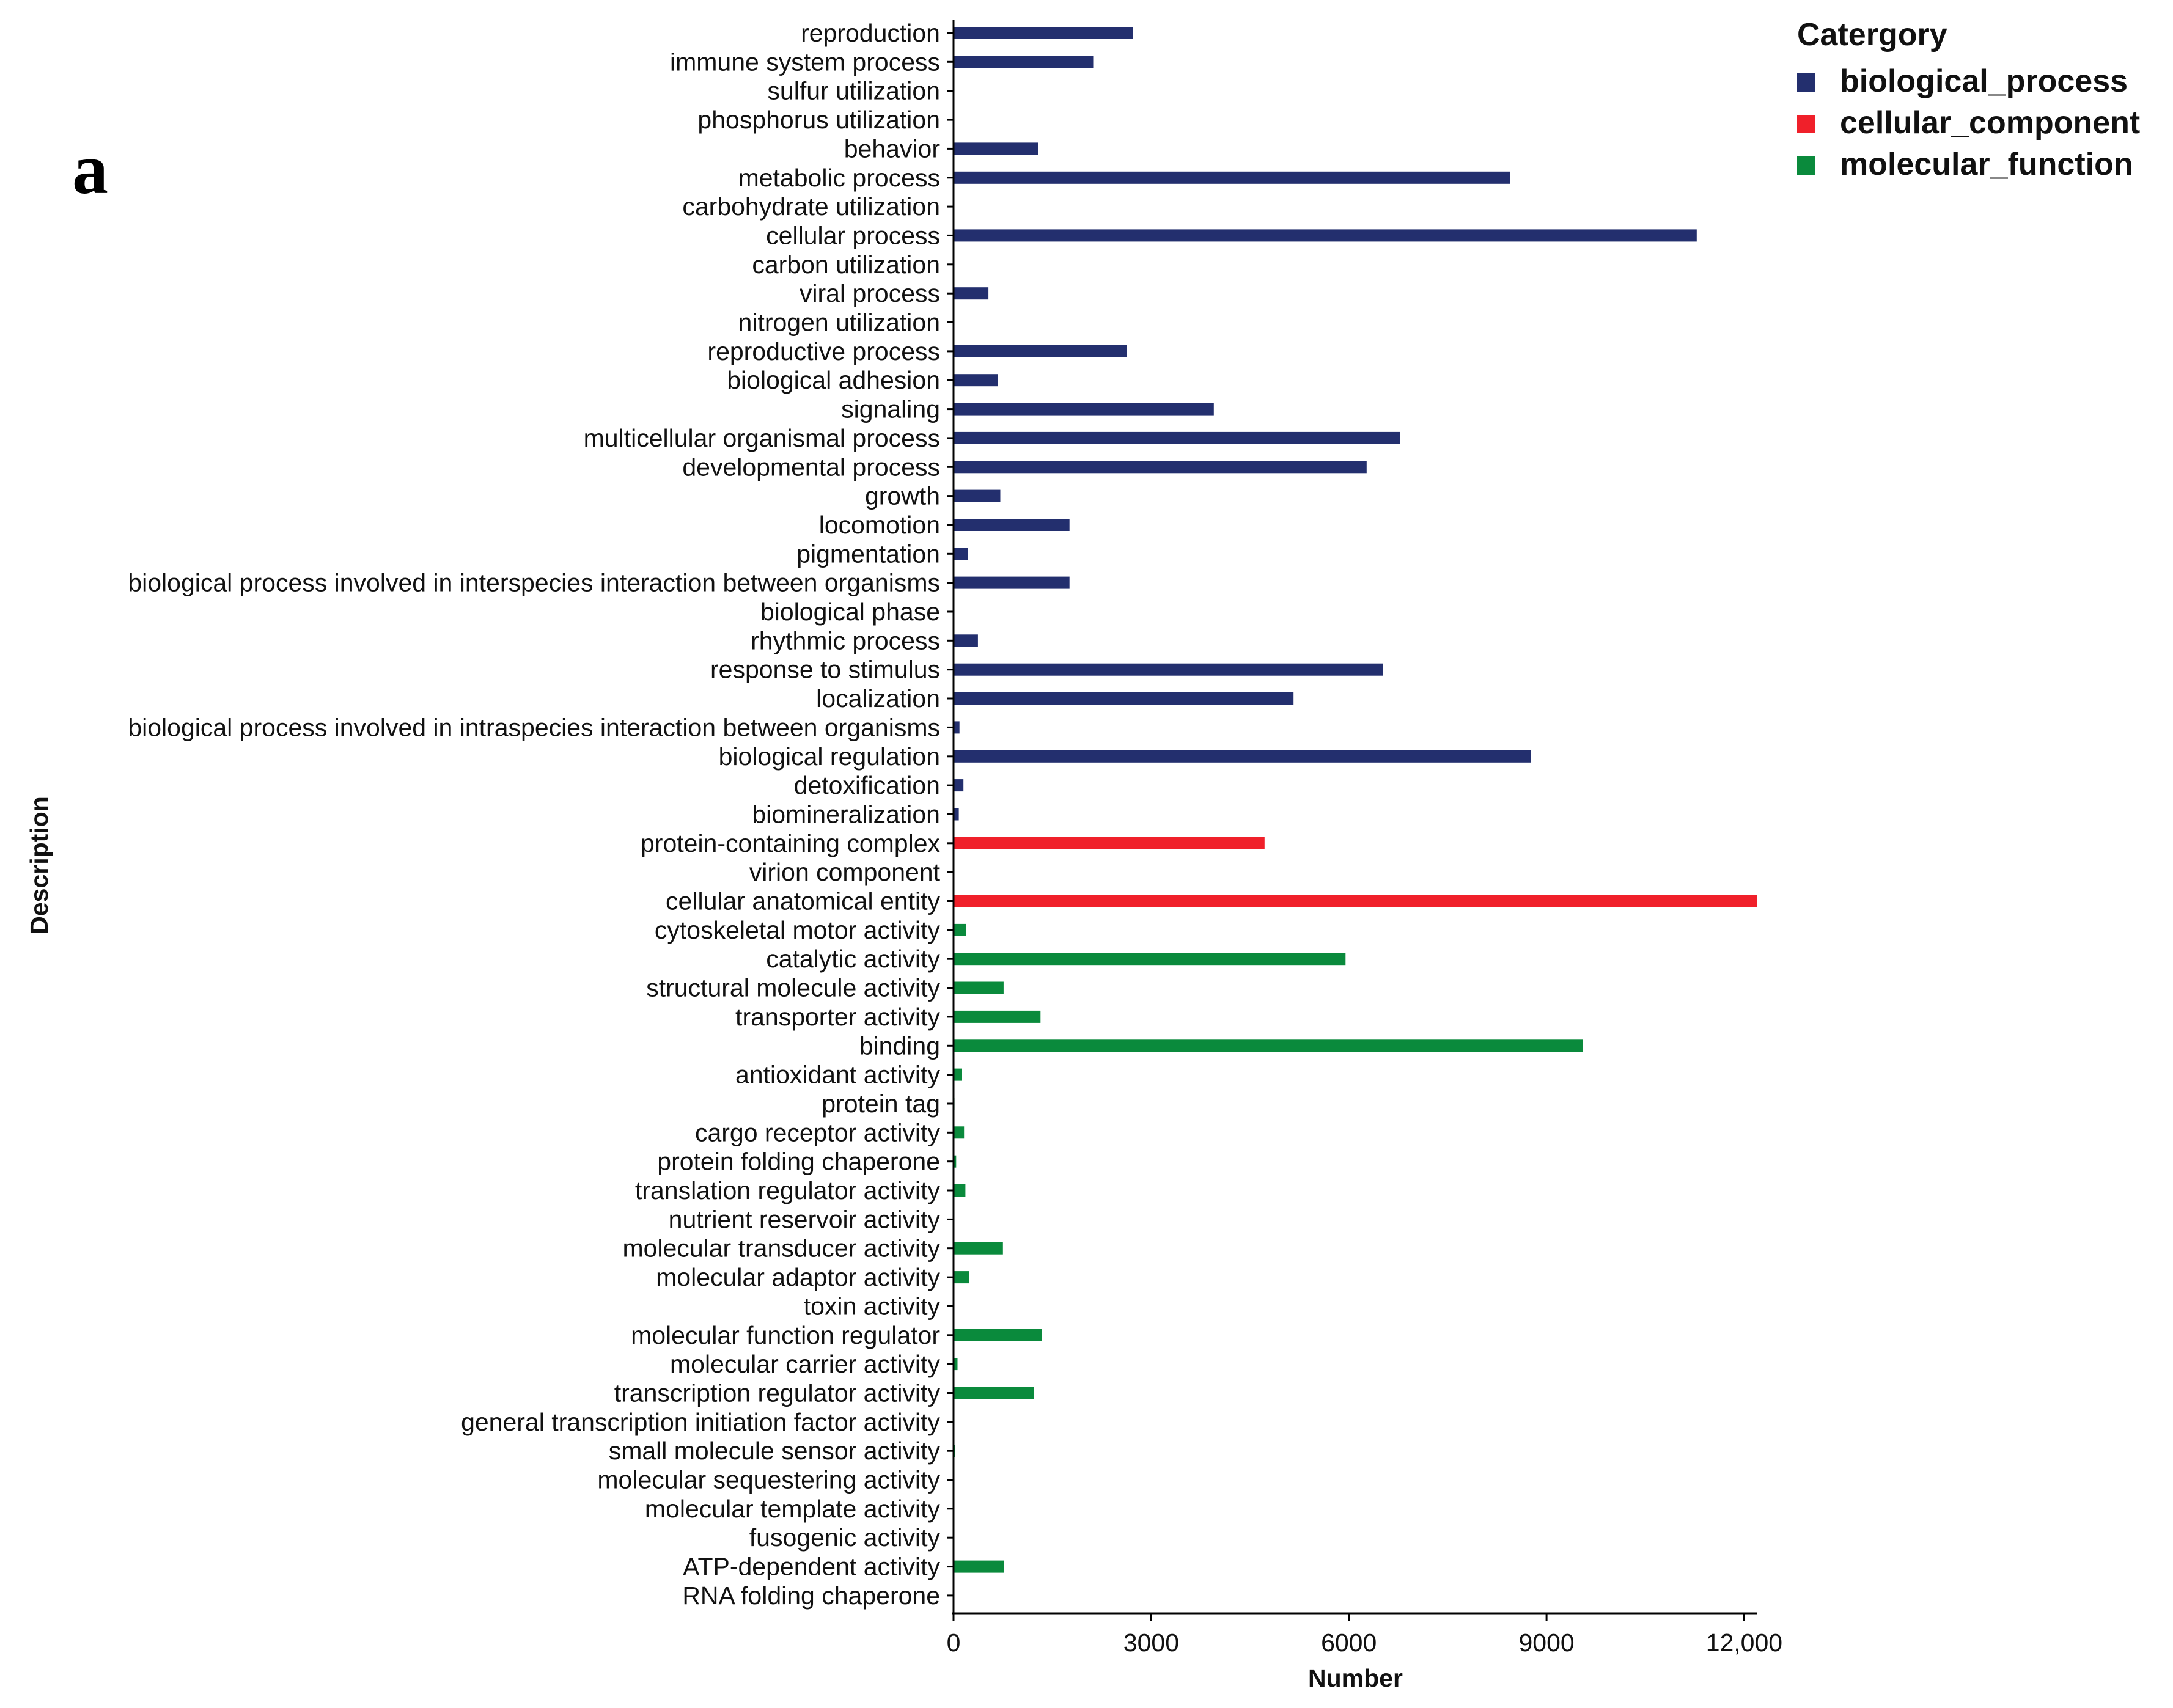 The image size is (2173, 1708). Describe the element at coordinates (850, 612) in the screenshot. I see `category-label: biological phase` at that location.